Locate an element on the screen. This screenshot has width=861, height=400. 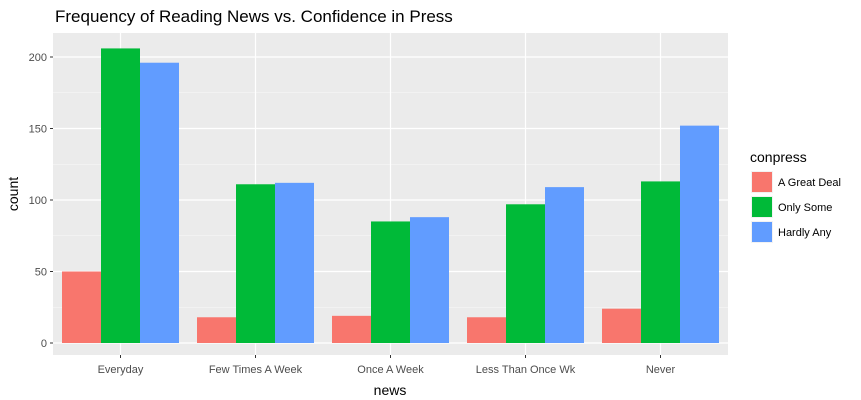
y-axis: 0 50 100 150 200 is located at coordinates (41, 201).